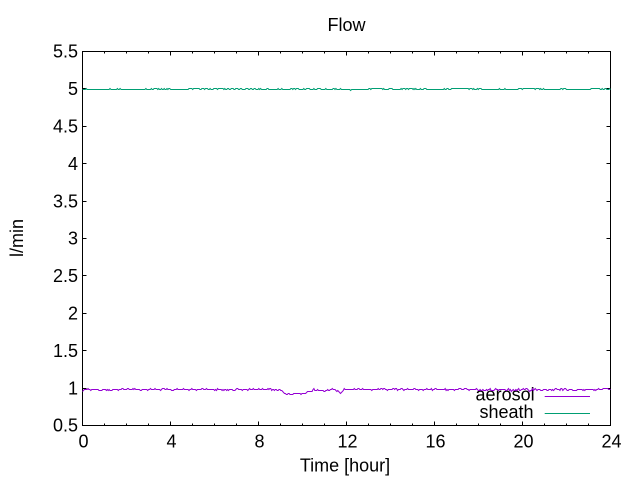  What do you see at coordinates (347, 442) in the screenshot?
I see `svg-text: 12` at bounding box center [347, 442].